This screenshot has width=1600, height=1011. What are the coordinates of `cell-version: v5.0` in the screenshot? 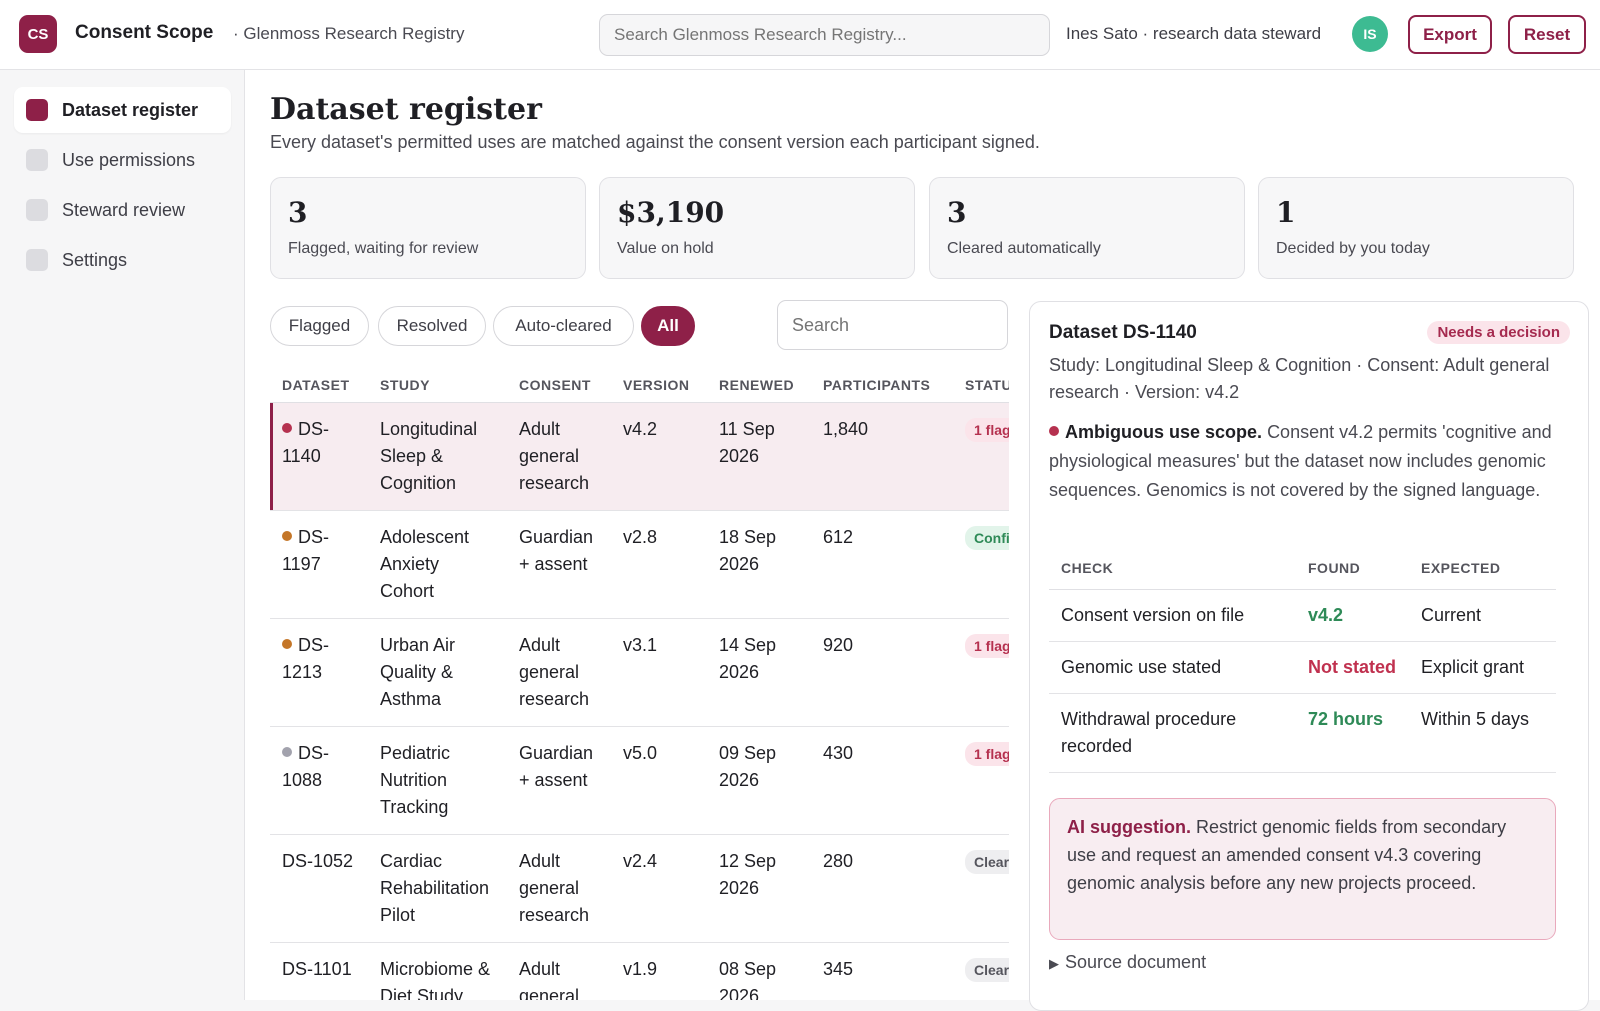 It's located at (659, 780).